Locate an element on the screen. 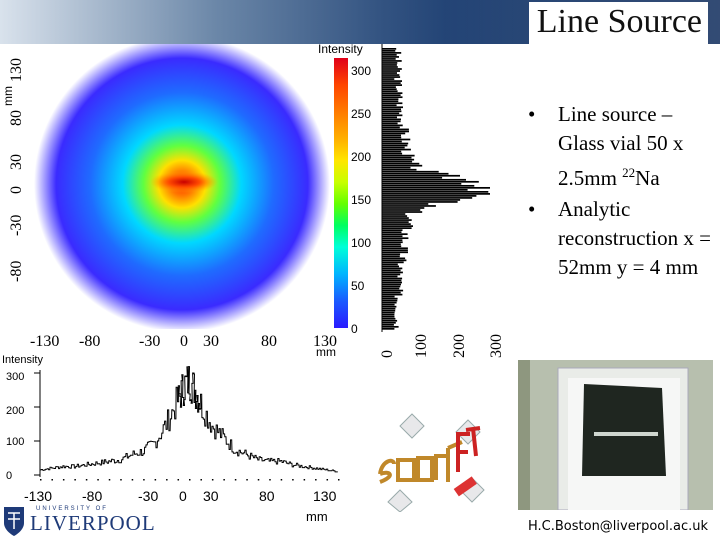  horizontal-projection-plot is located at coordinates (187, 423).